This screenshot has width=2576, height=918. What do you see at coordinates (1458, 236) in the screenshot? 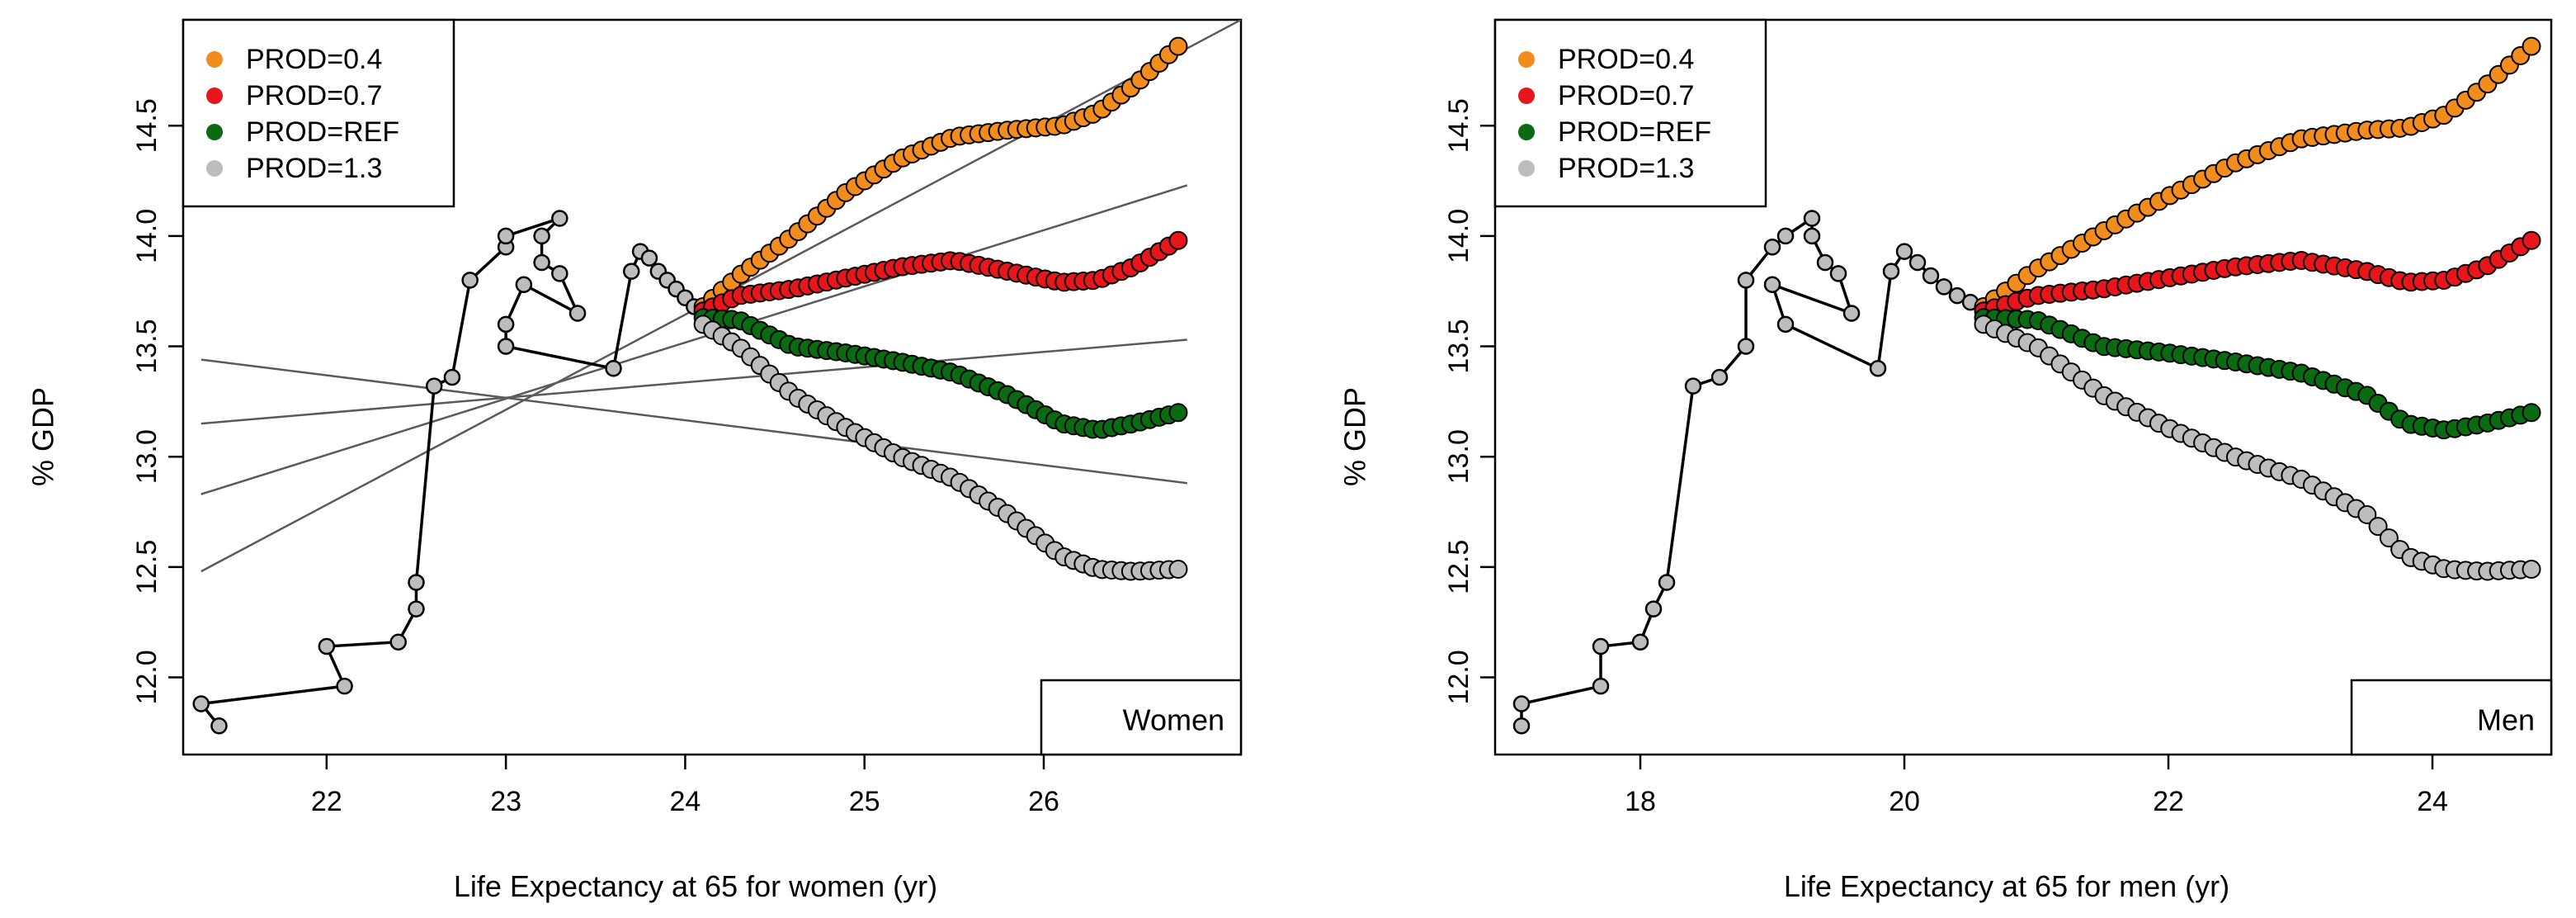
I see `y-tick-label: 14.0` at bounding box center [1458, 236].